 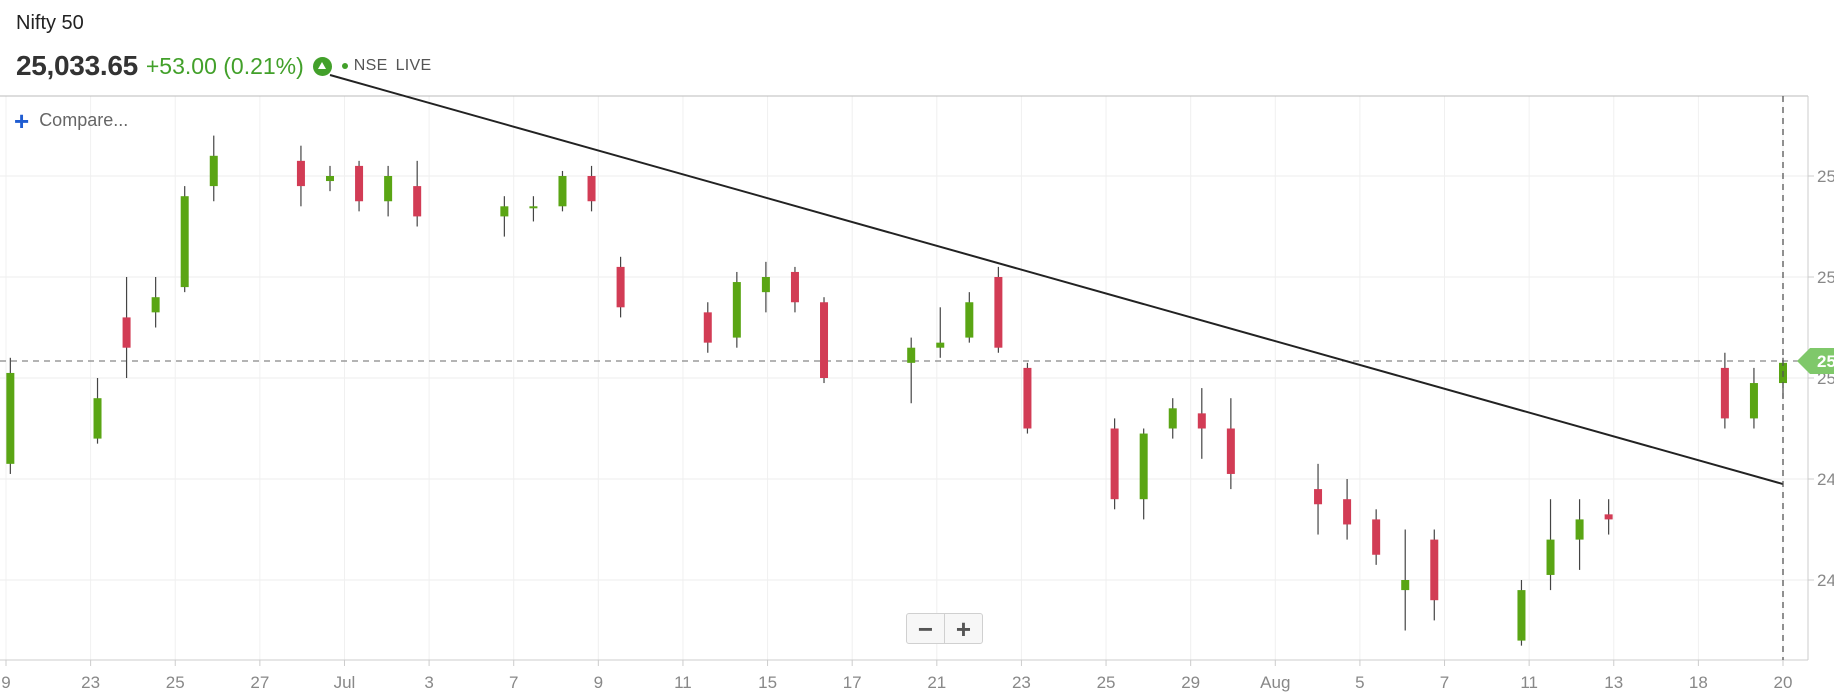 I want to click on price-row: 25,033.65 +53.00 (0.21%) NSE LIVE, so click(x=224, y=66).